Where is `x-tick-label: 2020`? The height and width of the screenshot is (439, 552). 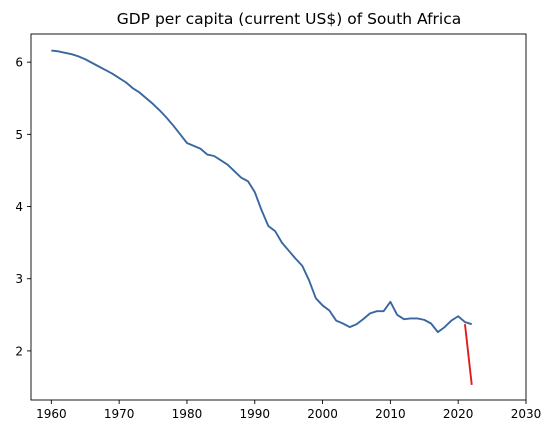
x-tick-label: 2020 is located at coordinates (458, 414).